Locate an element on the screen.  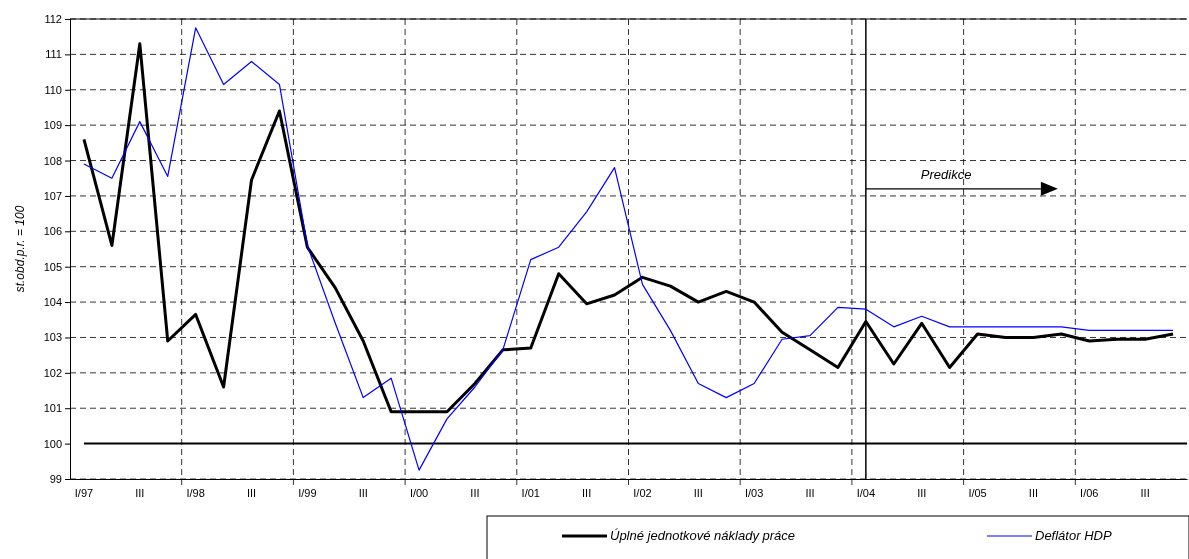
x-tick-label: I/98 is located at coordinates (195, 492).